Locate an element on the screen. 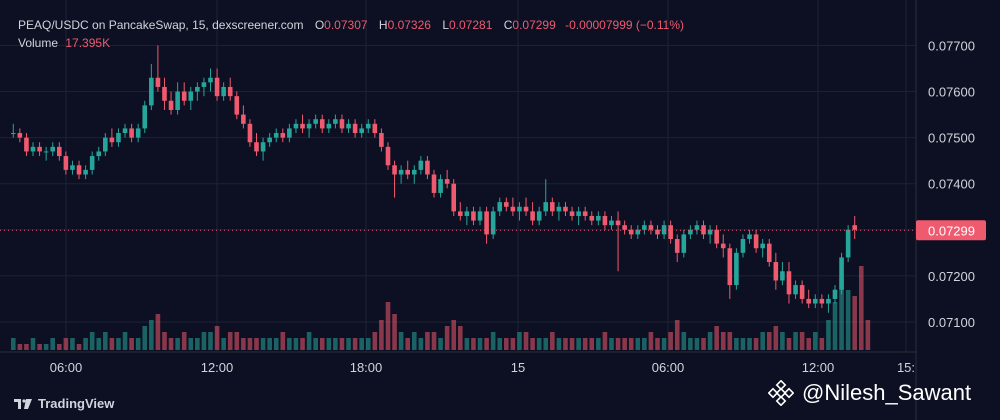 Image resolution: width=1000 pixels, height=420 pixels. y-tick-label: 0.07700 is located at coordinates (951, 45).